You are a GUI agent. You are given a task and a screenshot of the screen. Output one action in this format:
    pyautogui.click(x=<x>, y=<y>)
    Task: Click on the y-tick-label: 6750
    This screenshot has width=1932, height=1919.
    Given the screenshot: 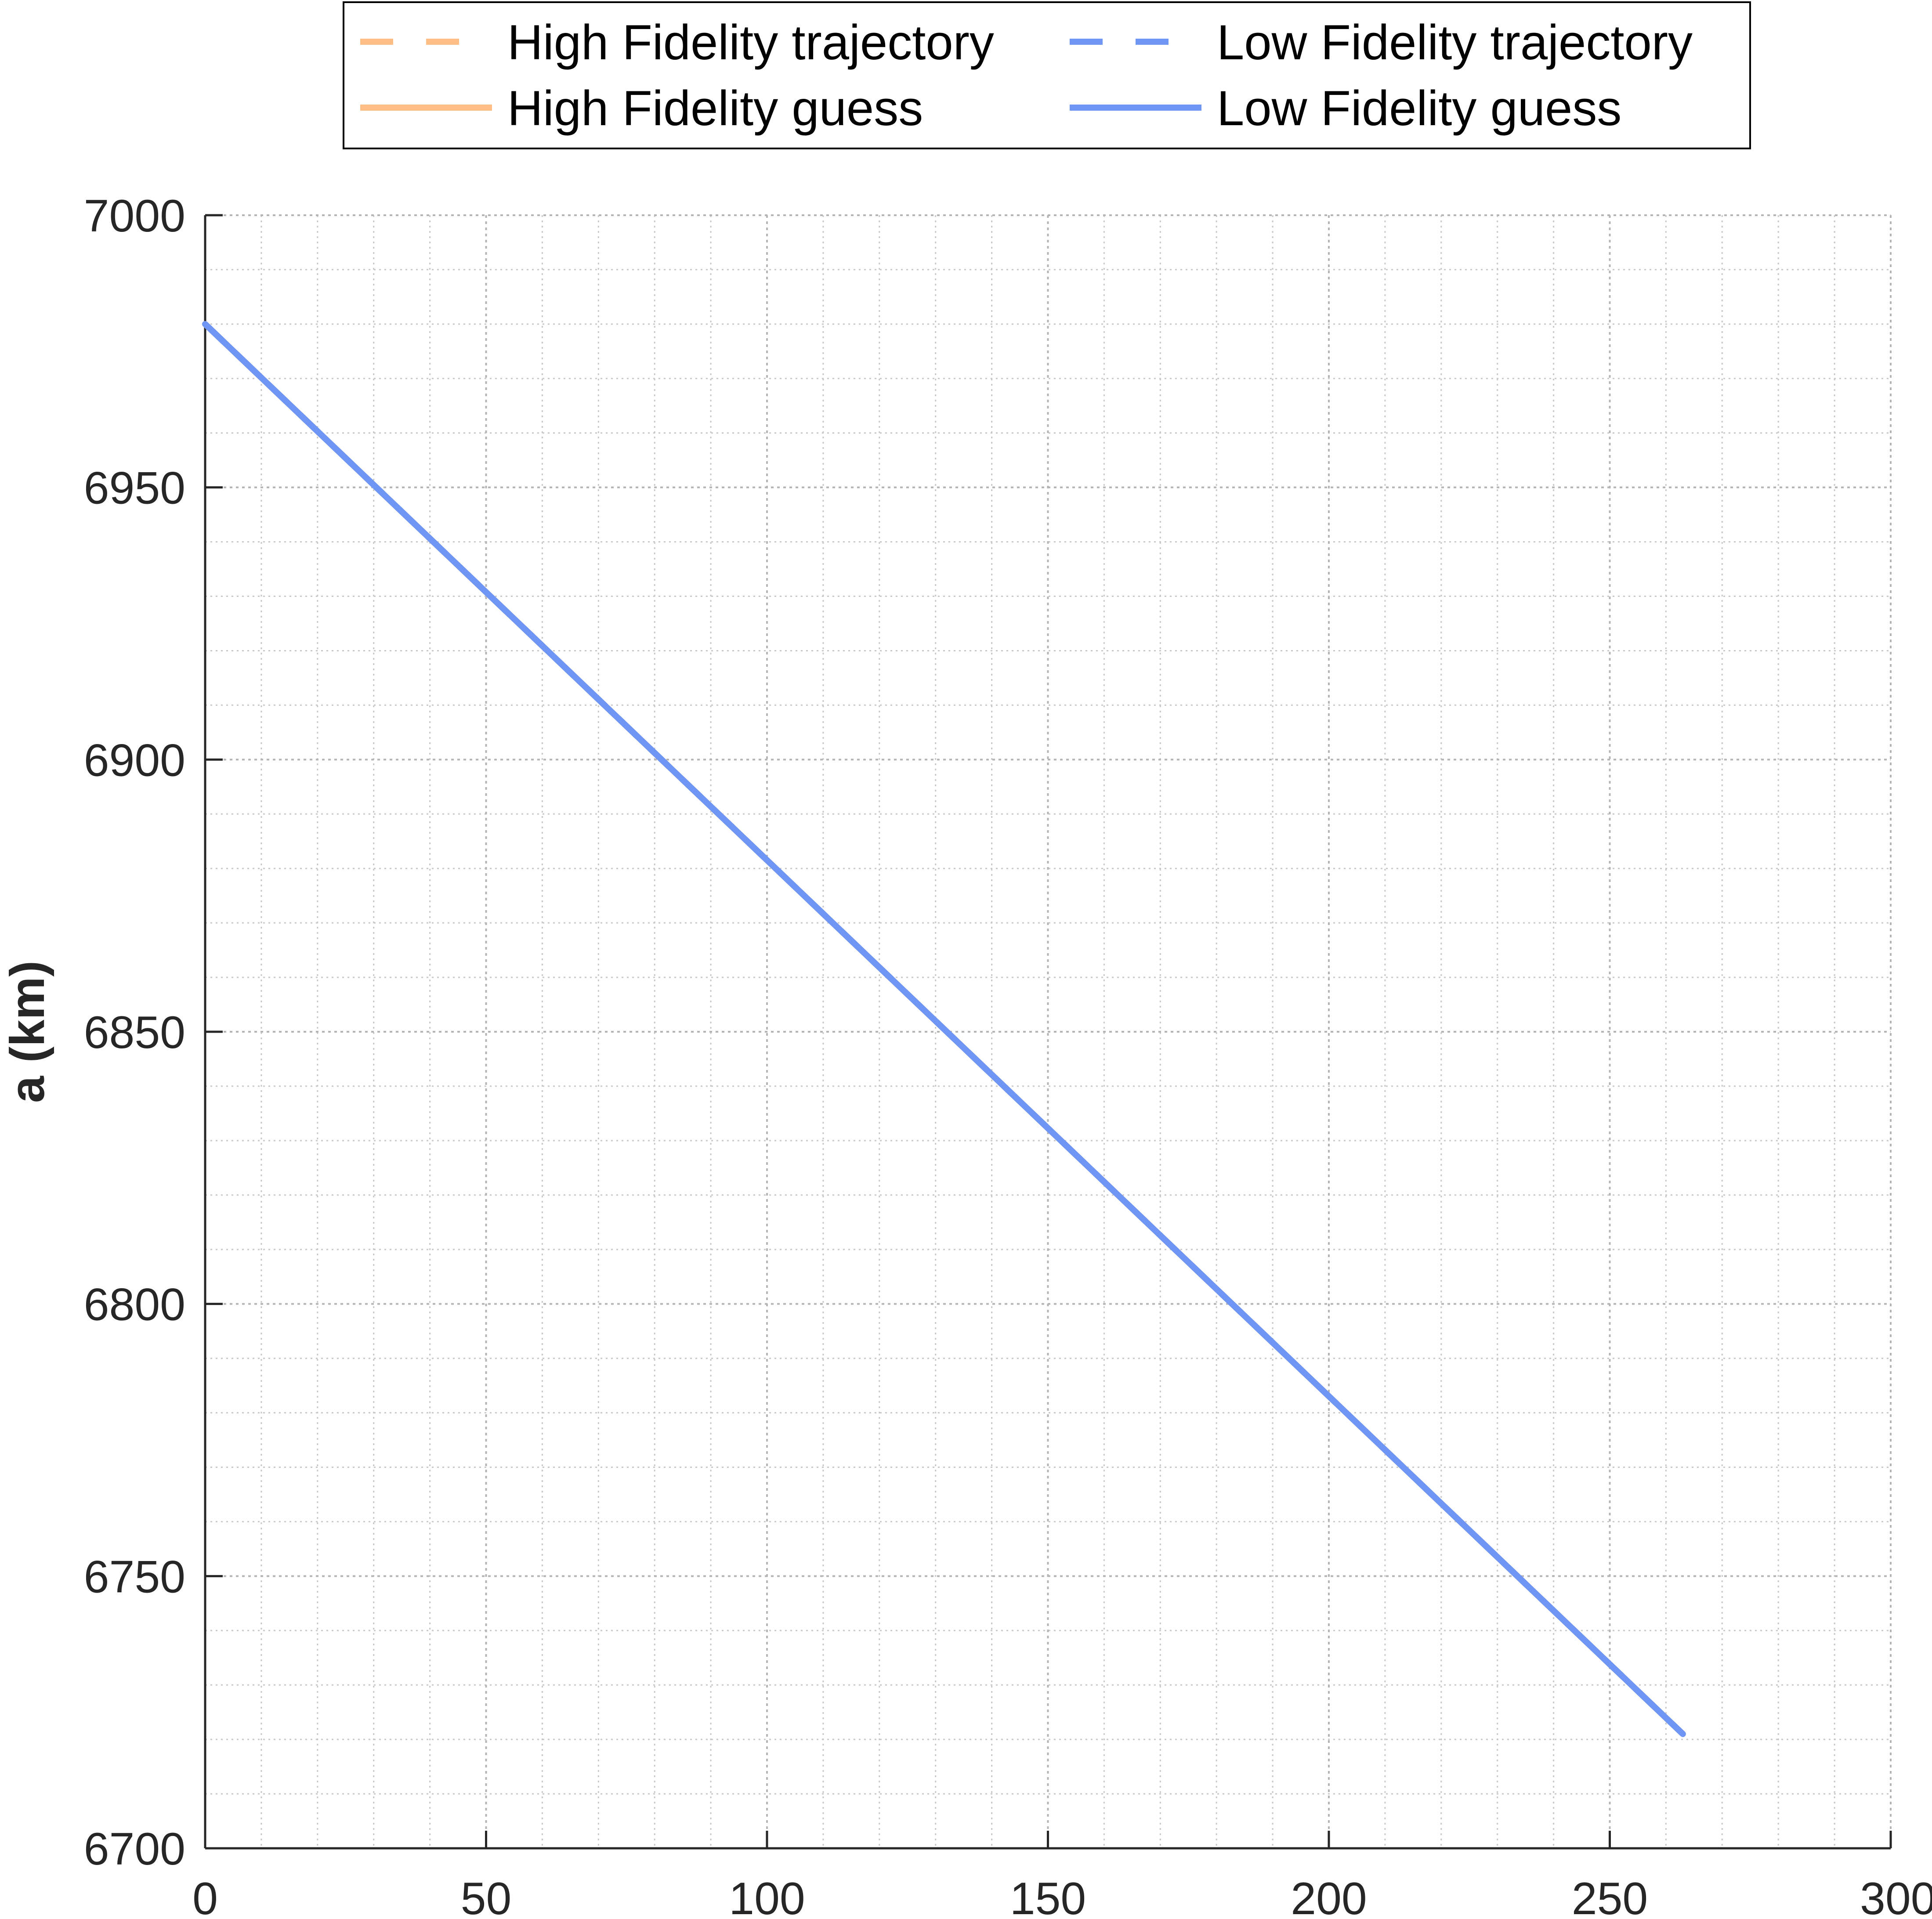 What is the action you would take?
    pyautogui.click(x=134, y=1576)
    